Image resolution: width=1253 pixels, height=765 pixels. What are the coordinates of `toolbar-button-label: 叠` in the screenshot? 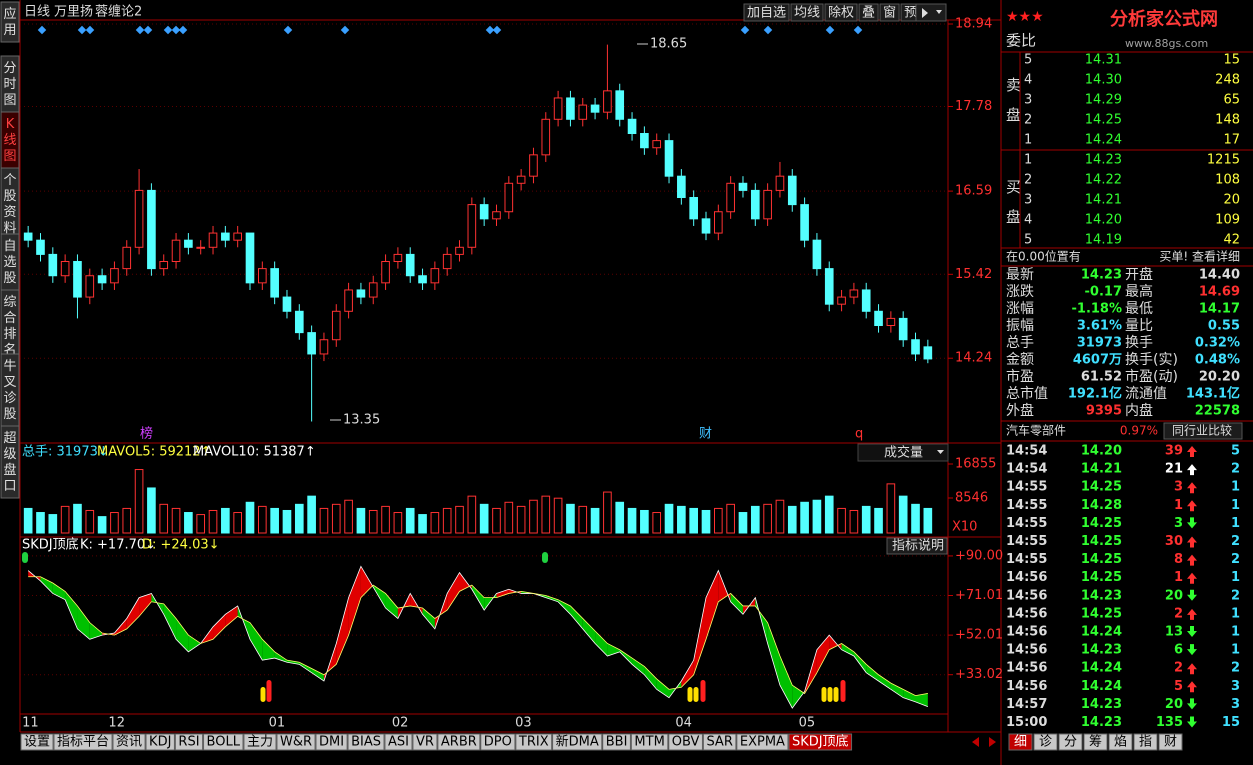 It's located at (868, 13).